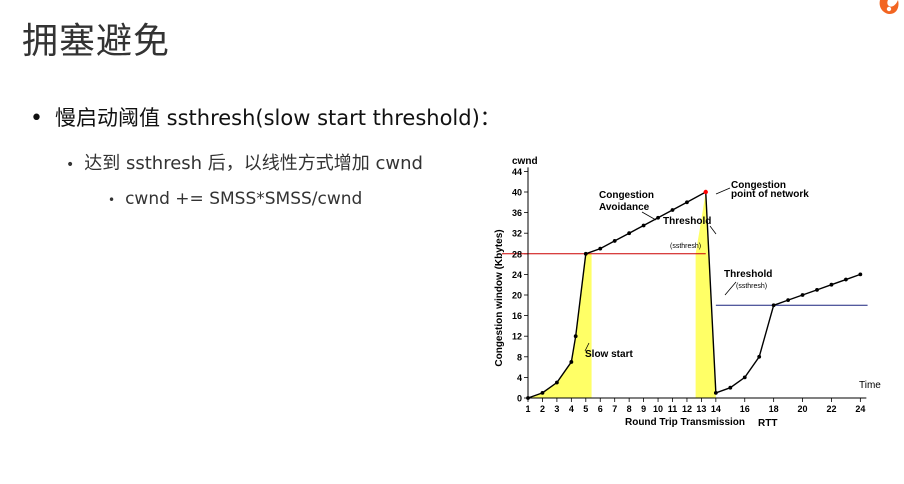  Describe the element at coordinates (571, 409) in the screenshot. I see `x-tick-label: 4` at that location.